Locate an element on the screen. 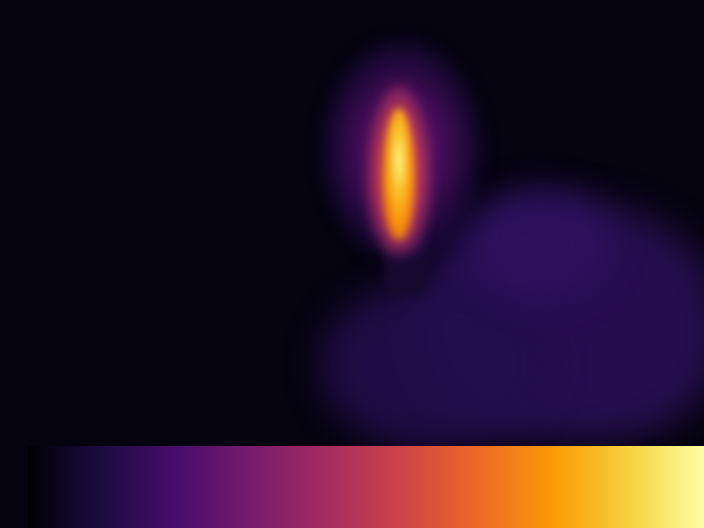  colormap-colorbar is located at coordinates (366, 487).